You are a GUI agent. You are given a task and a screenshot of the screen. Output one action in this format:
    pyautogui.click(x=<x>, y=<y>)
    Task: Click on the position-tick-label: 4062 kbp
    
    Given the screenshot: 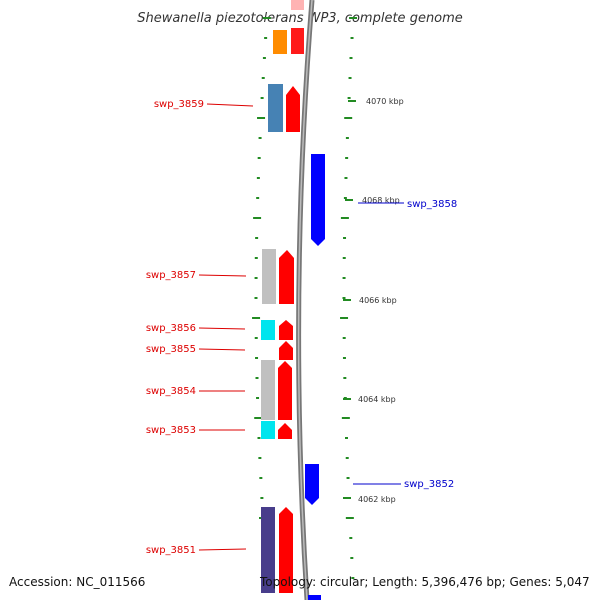 What is the action you would take?
    pyautogui.click(x=377, y=499)
    